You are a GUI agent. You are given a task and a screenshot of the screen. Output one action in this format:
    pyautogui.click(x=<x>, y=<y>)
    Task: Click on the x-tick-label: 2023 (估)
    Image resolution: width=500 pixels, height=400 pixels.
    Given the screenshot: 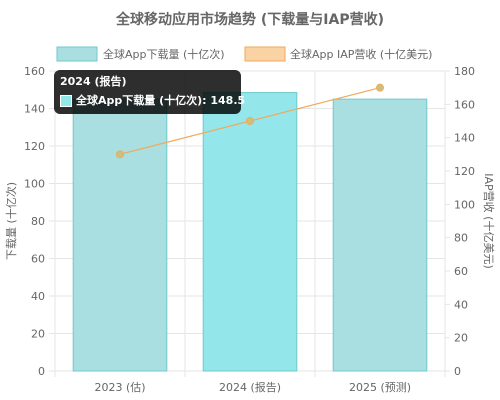 What is the action you would take?
    pyautogui.click(x=119, y=387)
    